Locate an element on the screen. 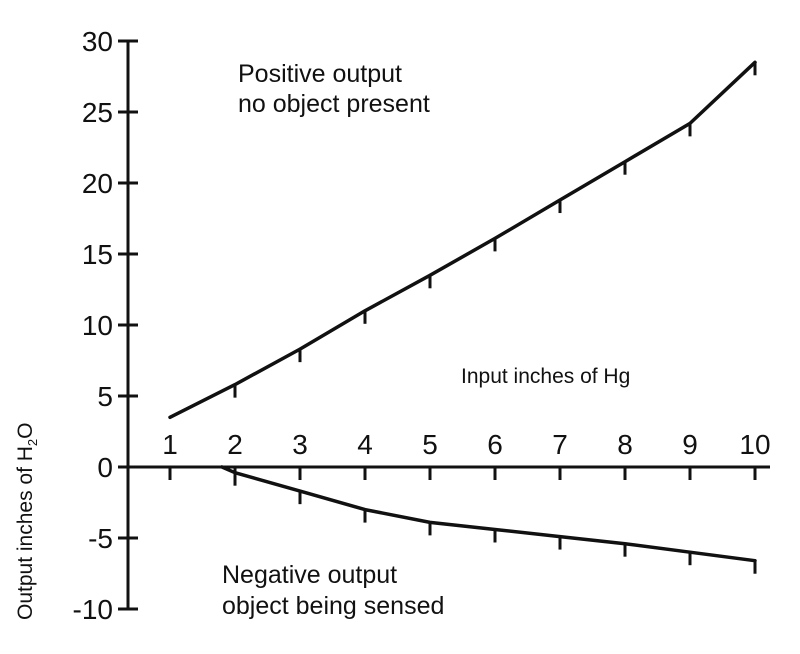 The image size is (800, 654). y-tick-label: -10 is located at coordinates (93, 609).